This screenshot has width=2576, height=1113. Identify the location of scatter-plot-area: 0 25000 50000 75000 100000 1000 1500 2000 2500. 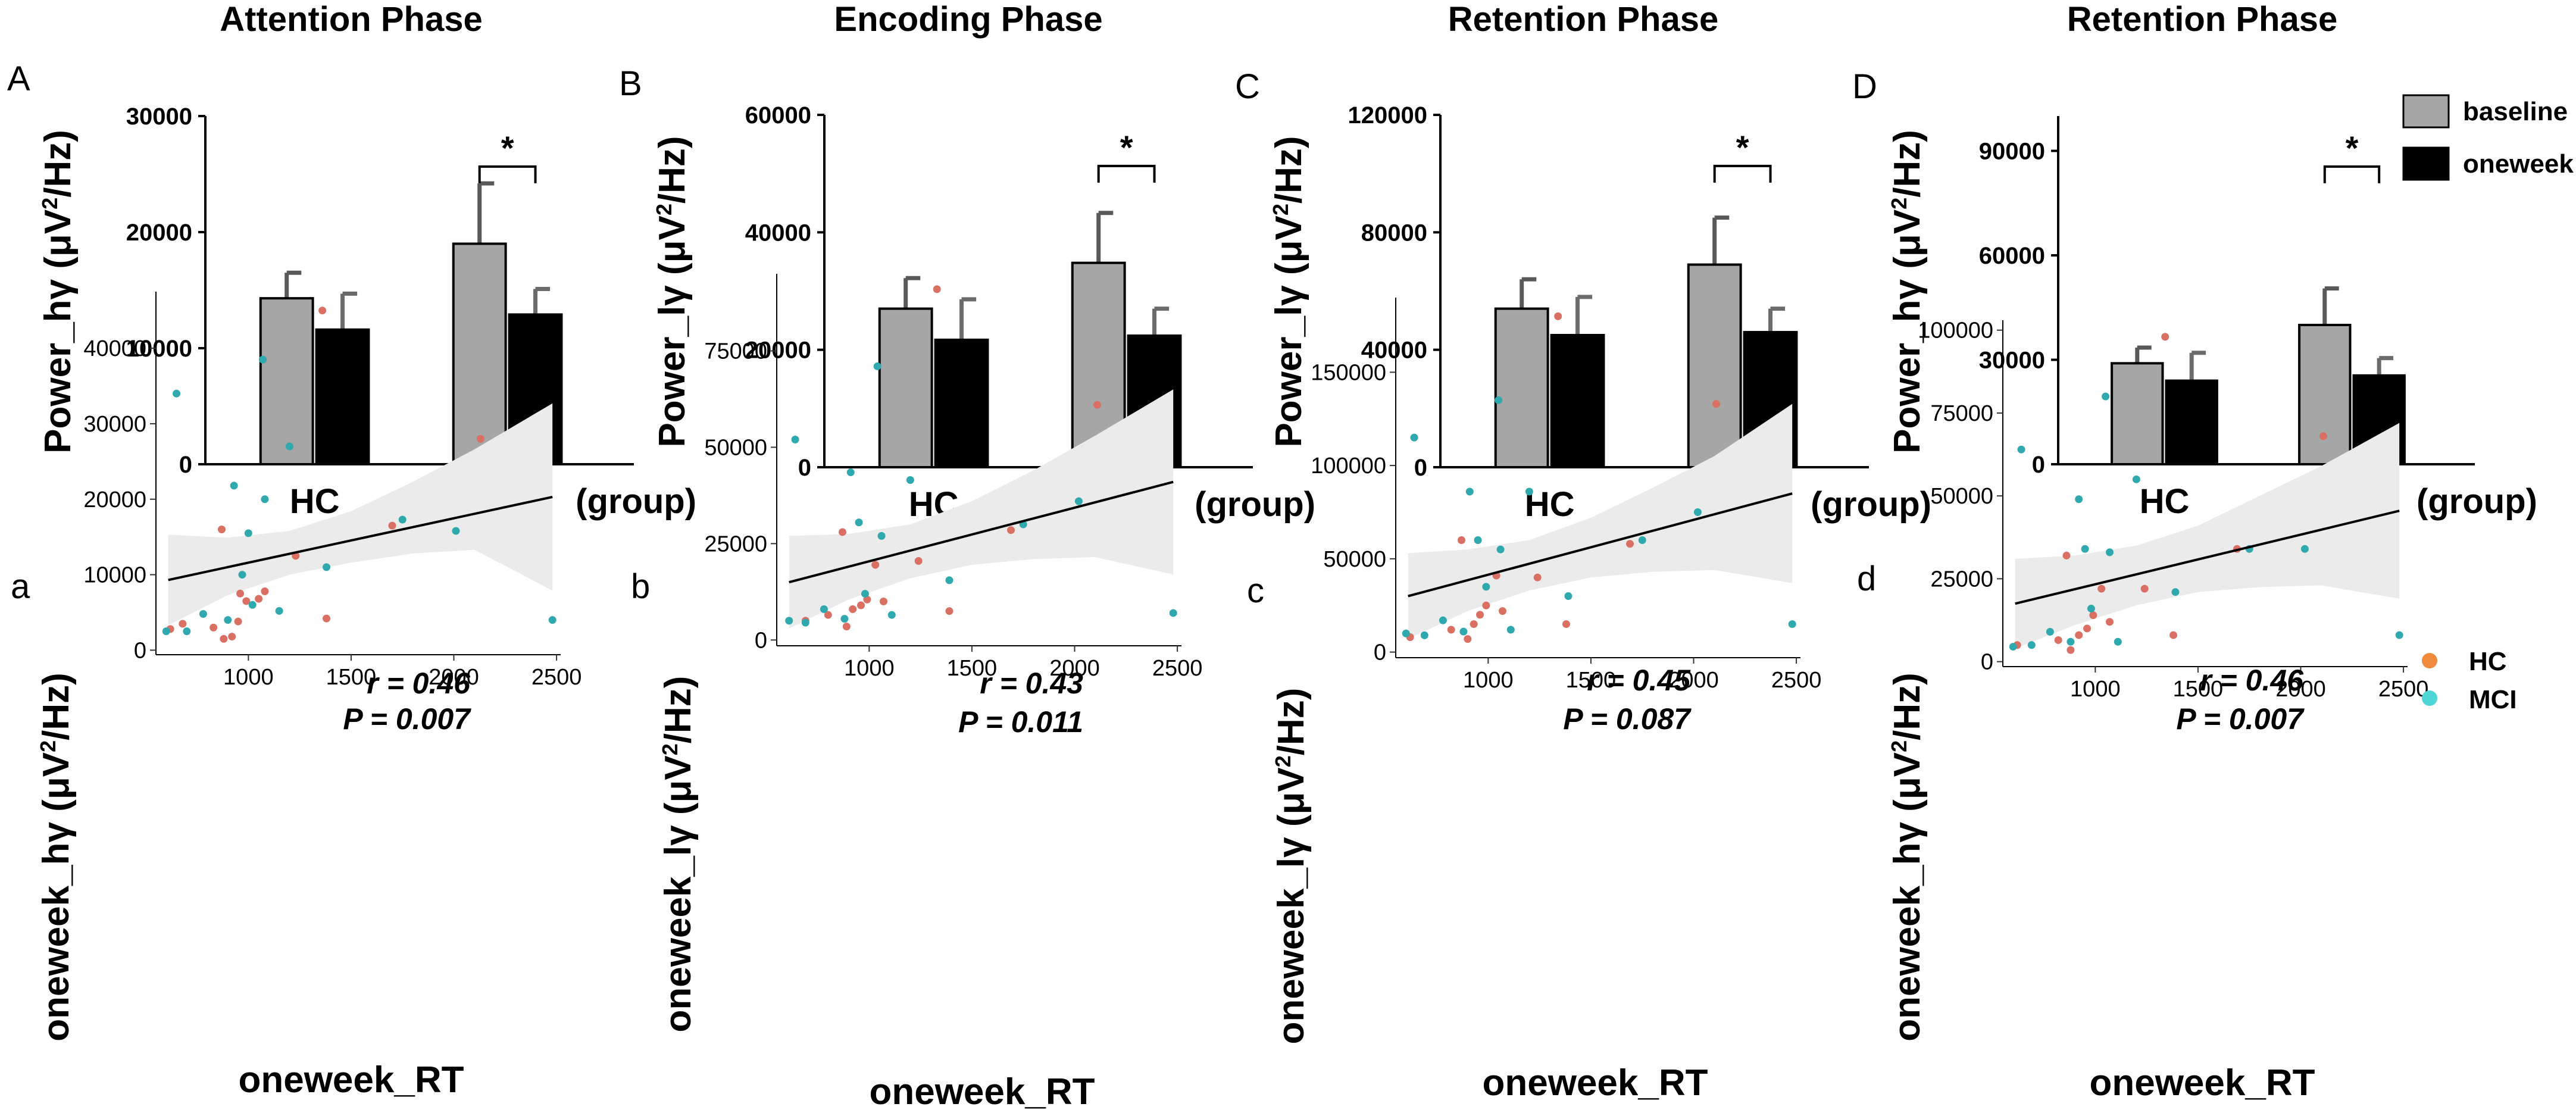
(2173, 510).